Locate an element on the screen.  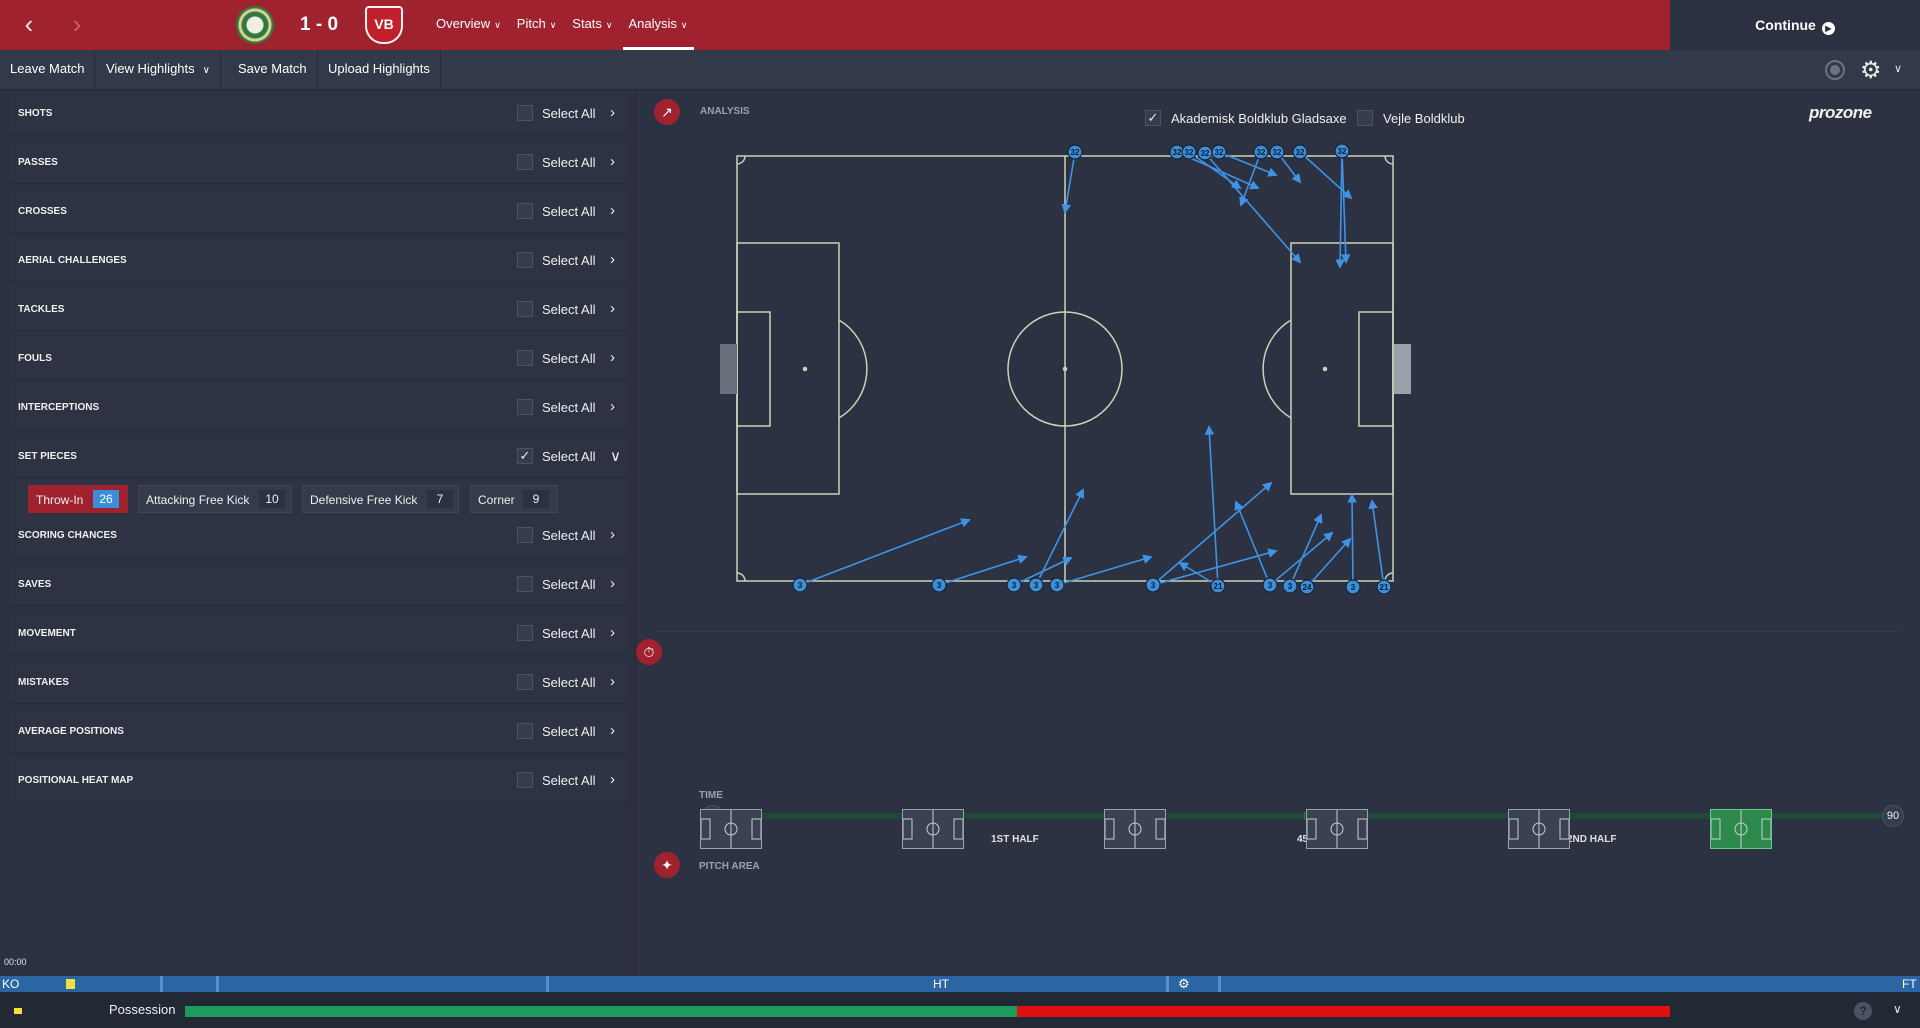
upload-highlights-button: Upload Highlights is located at coordinates (379, 70).